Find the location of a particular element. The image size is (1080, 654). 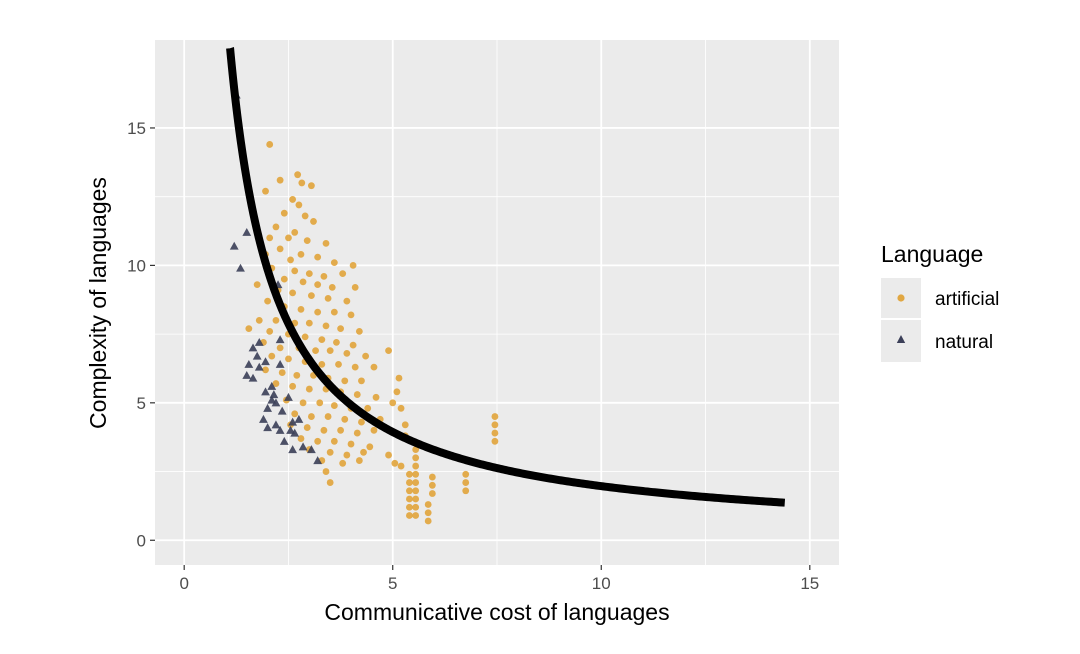

y-tick-label: 0 is located at coordinates (141, 540).